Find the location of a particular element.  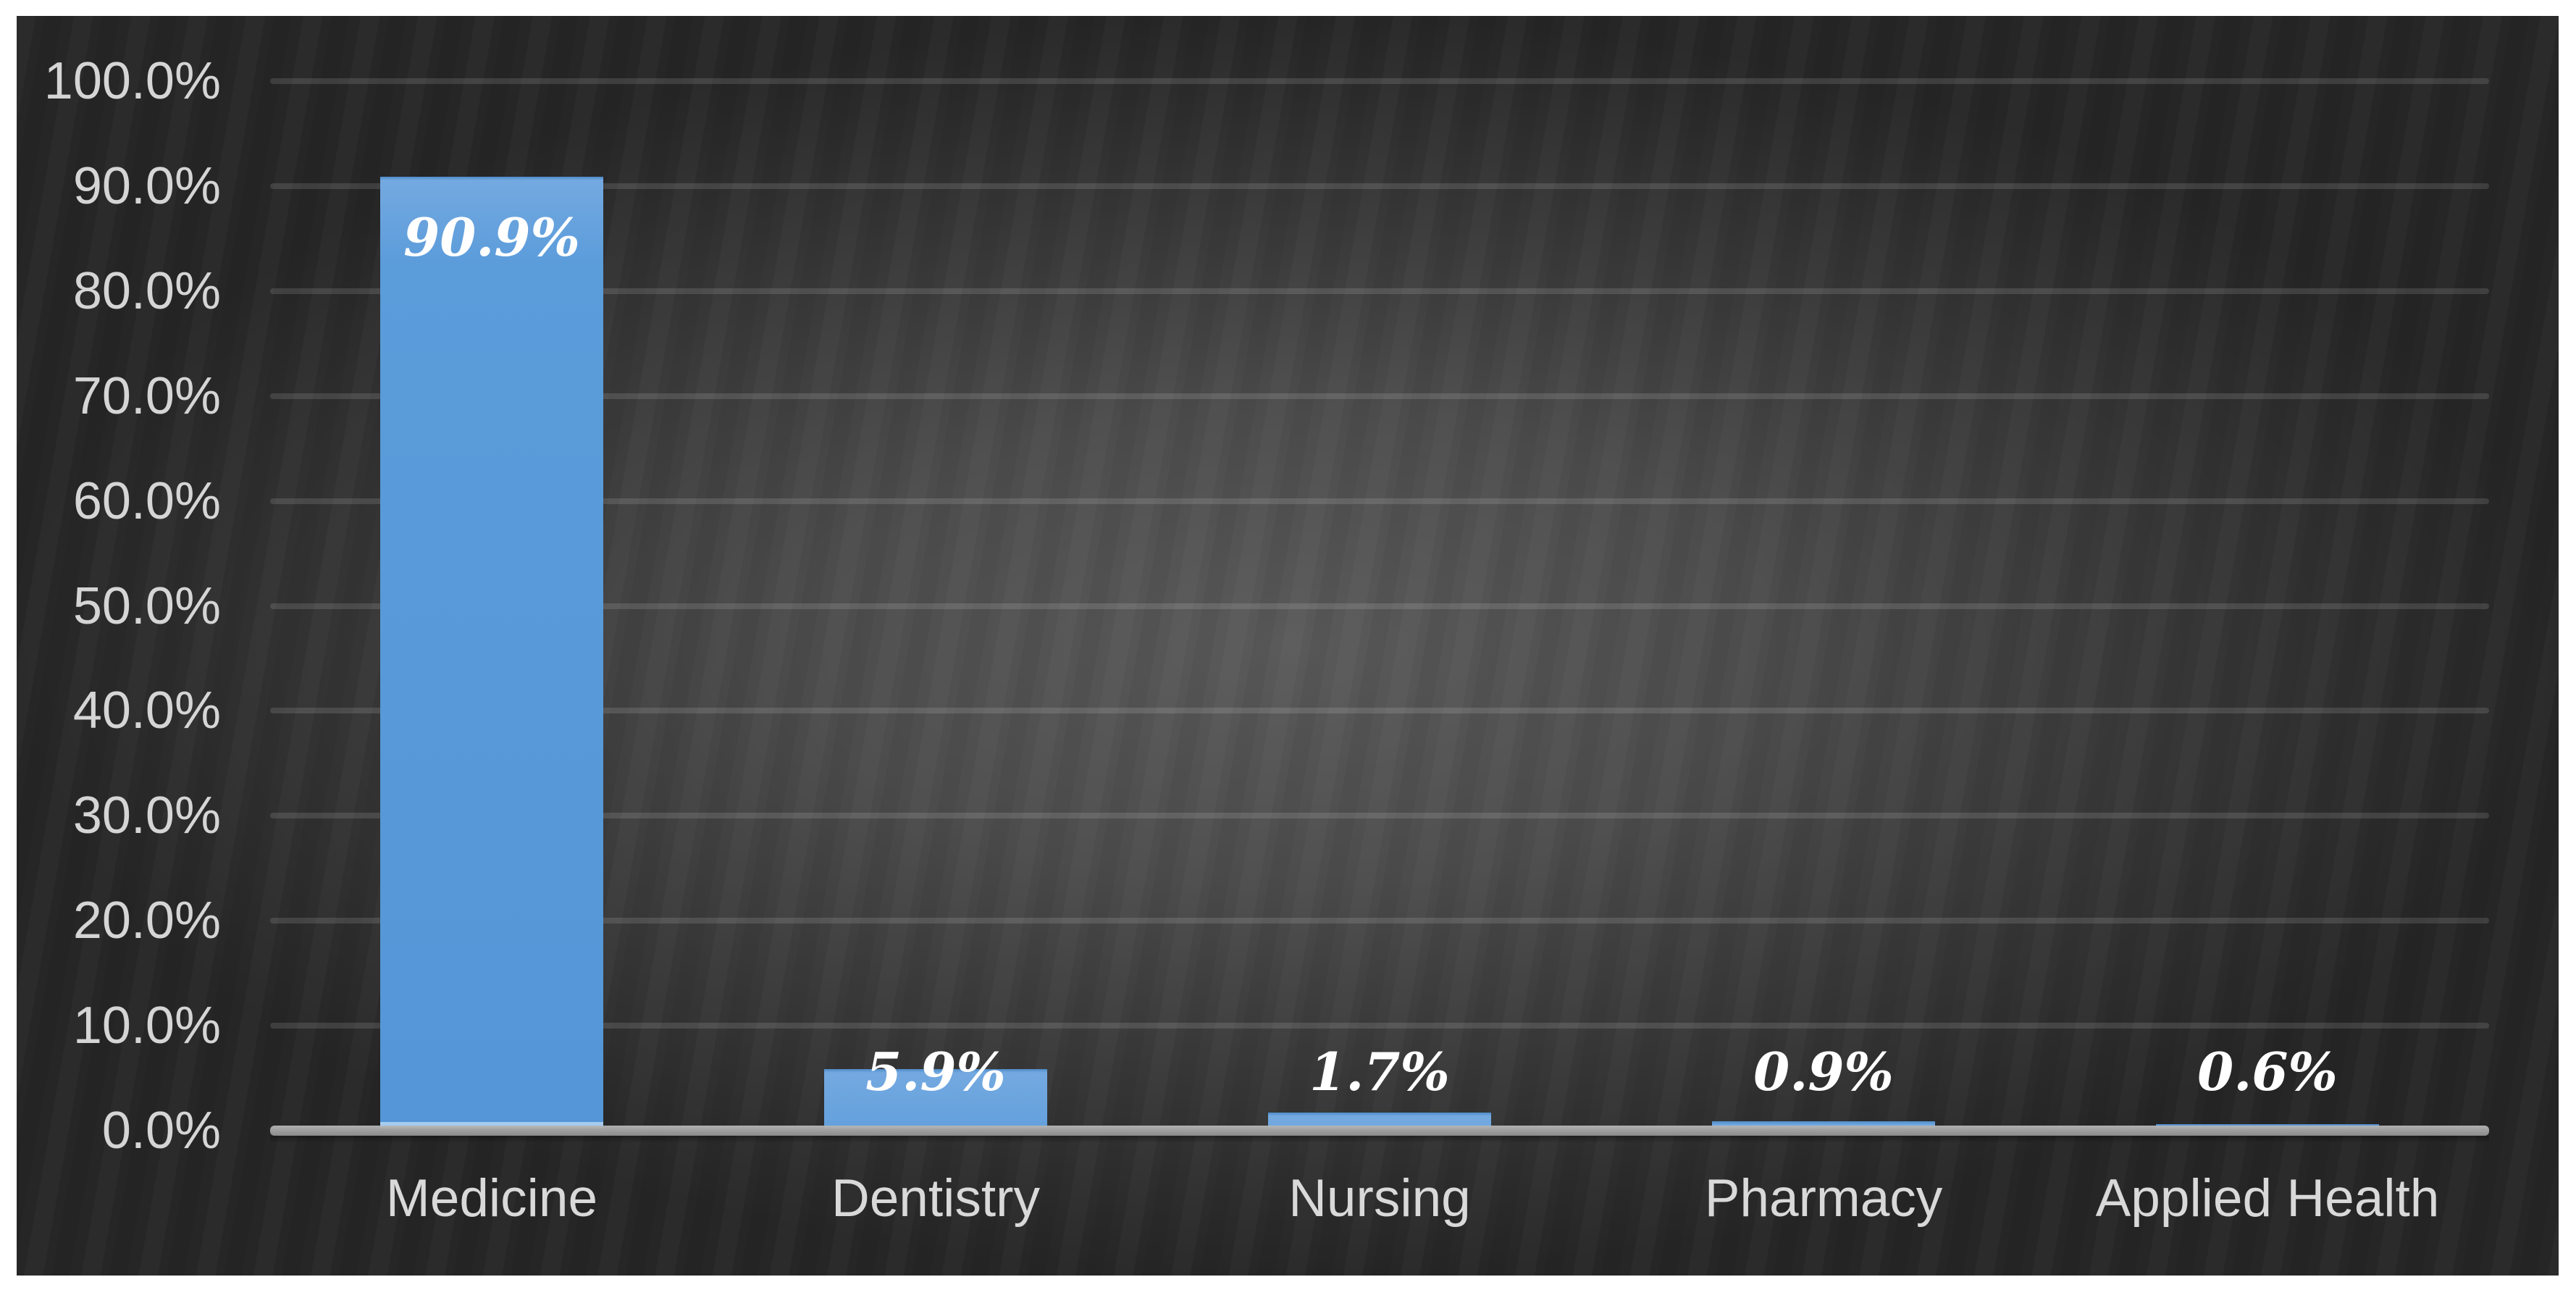

category-label-medicine: Medicine is located at coordinates (491, 1199).